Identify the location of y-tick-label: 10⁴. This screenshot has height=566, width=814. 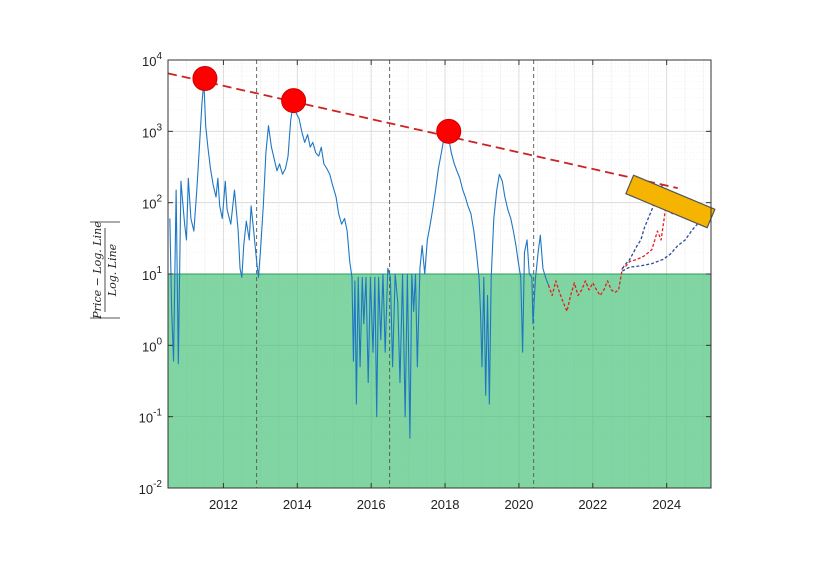
(152, 60).